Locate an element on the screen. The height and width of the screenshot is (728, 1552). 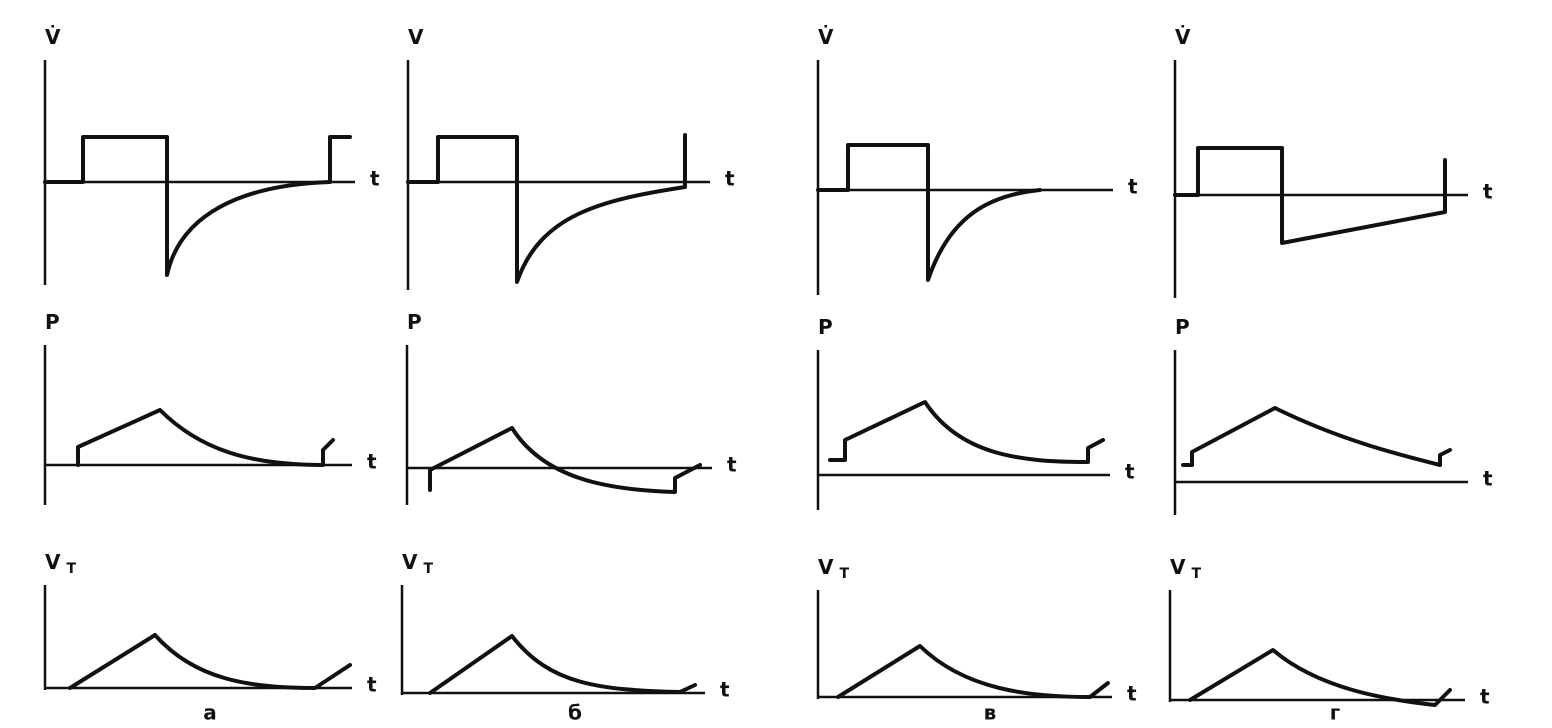
panel-caption: в is located at coordinates (990, 713).